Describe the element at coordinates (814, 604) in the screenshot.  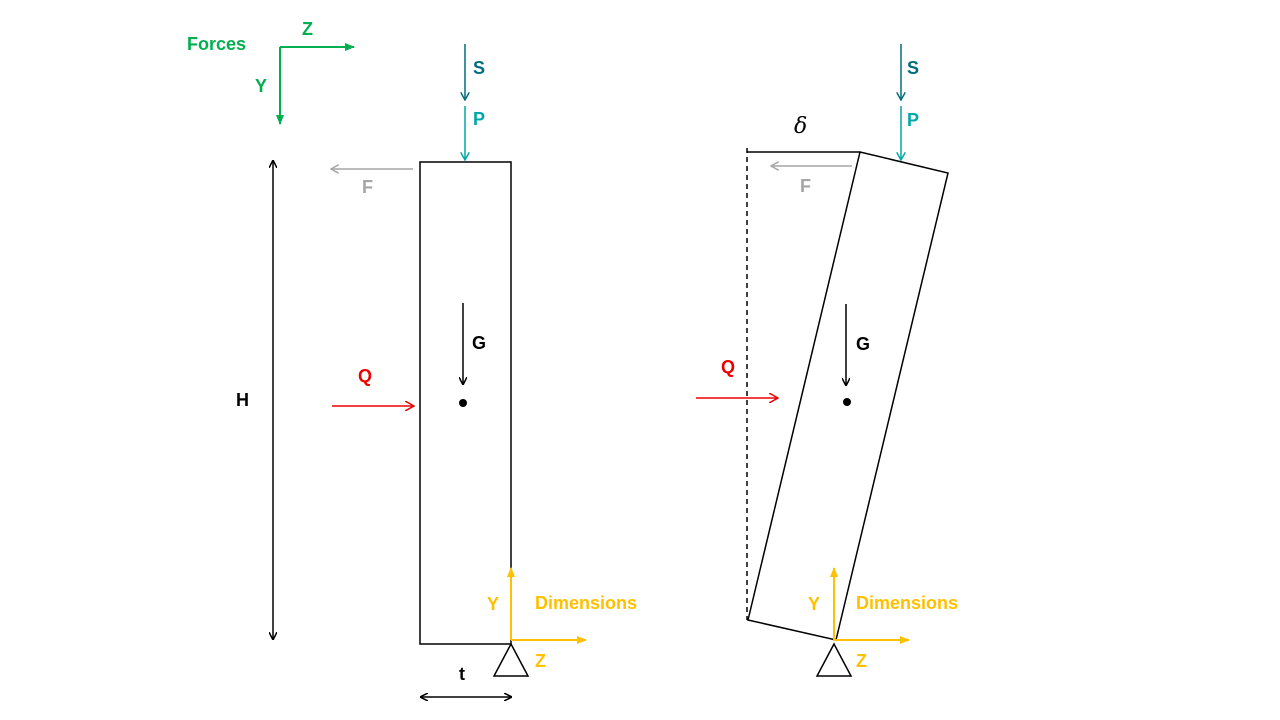
I see `dimensions-axes-y-label-right: Y` at that location.